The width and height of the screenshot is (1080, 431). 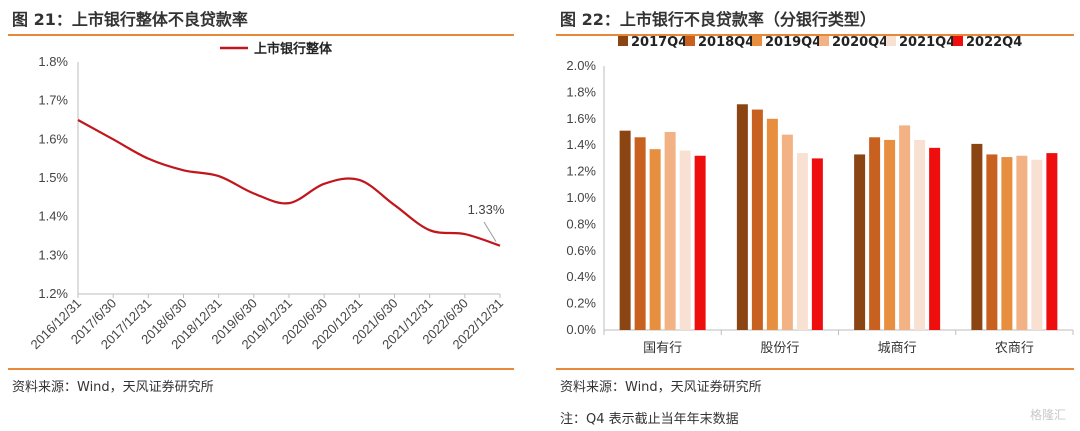 What do you see at coordinates (897, 348) in the screenshot?
I see `category-label: 城商行` at bounding box center [897, 348].